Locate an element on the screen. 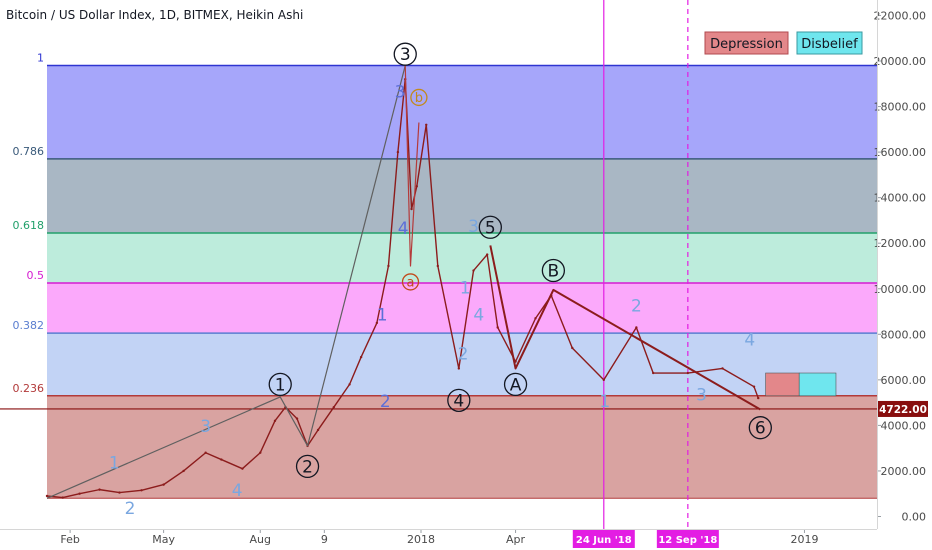  fib-level-label-0.236: 0.236 is located at coordinates (29, 388).